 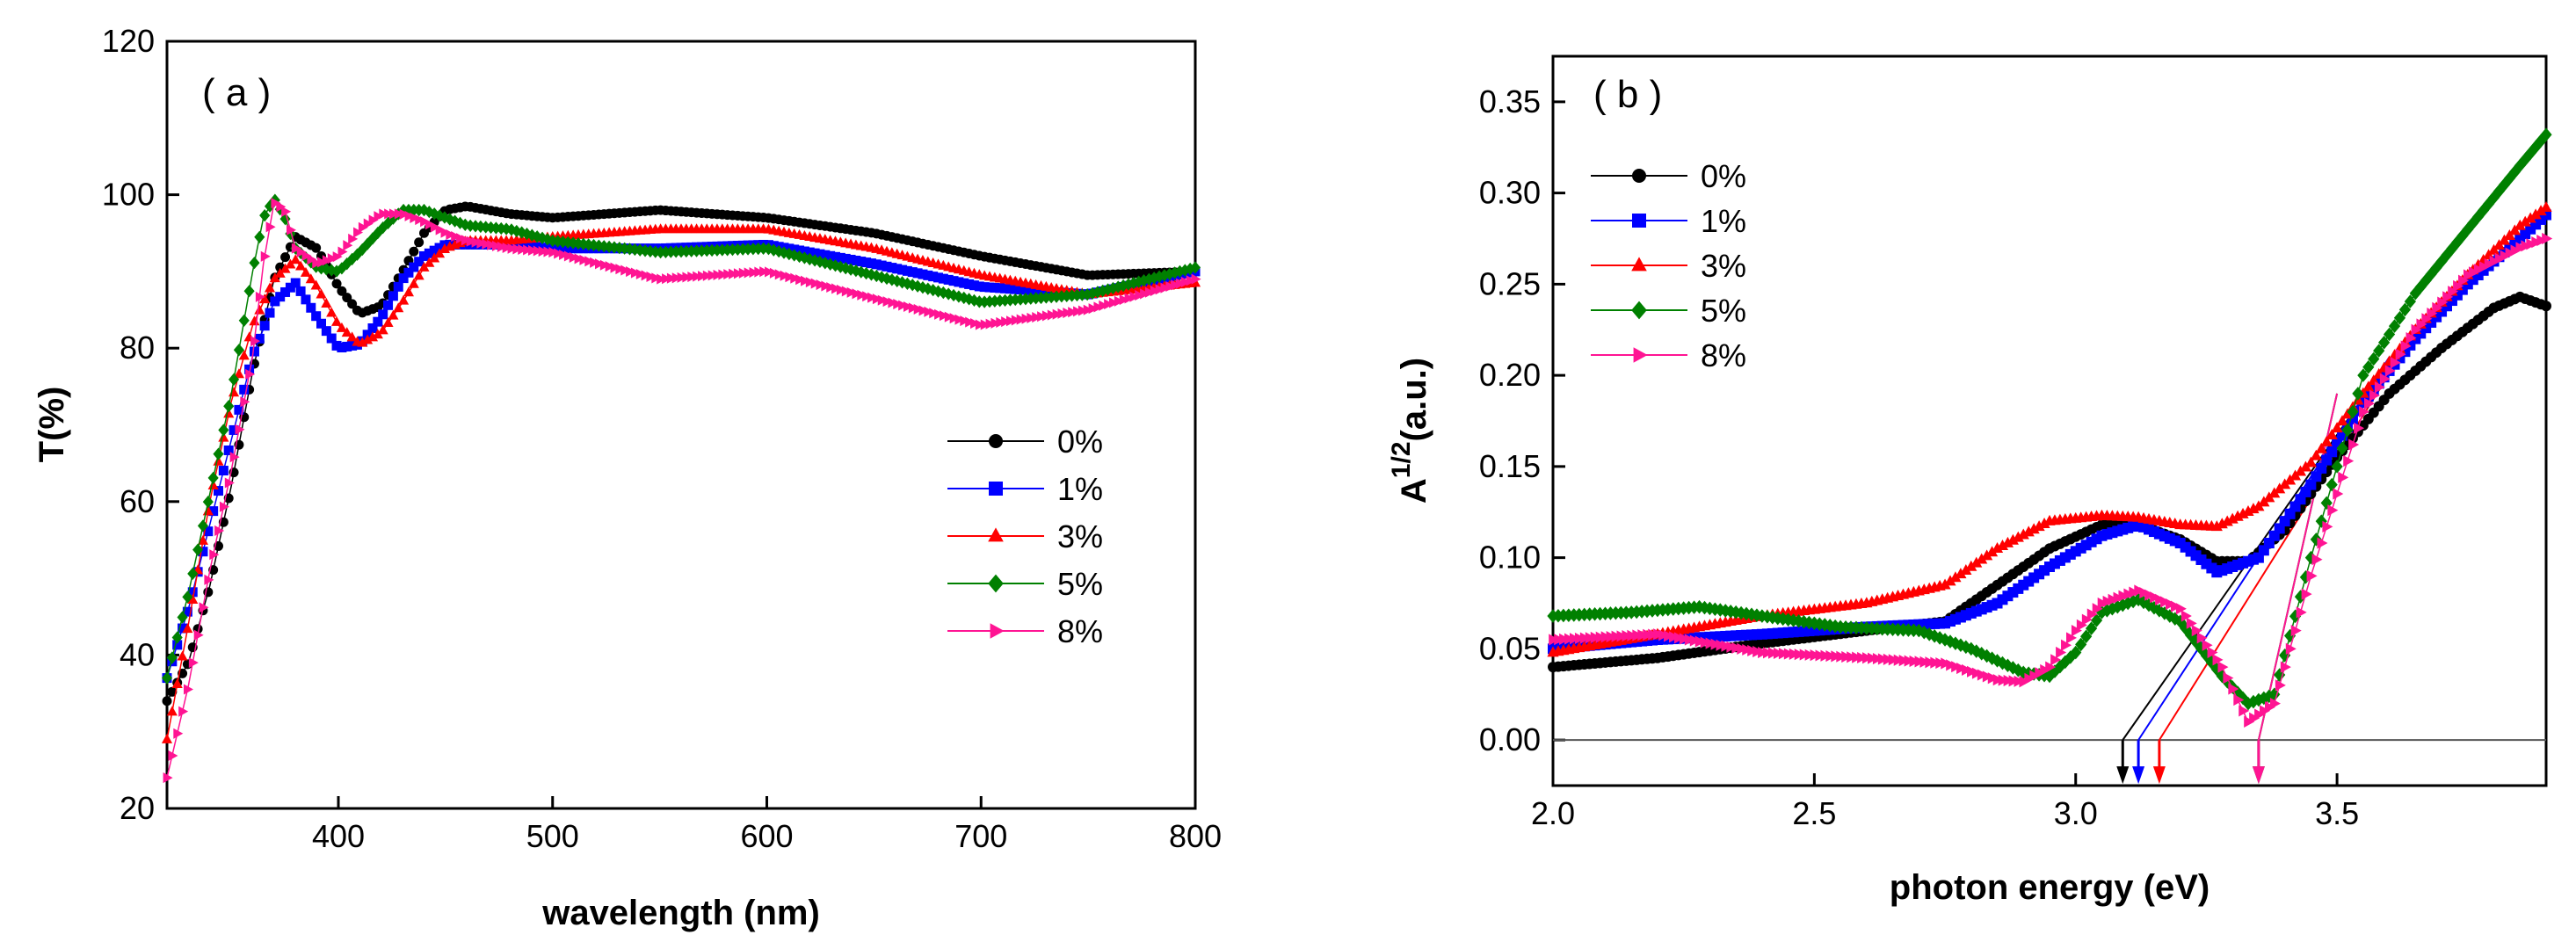 I want to click on legend-label: 0%, so click(x=1080, y=442).